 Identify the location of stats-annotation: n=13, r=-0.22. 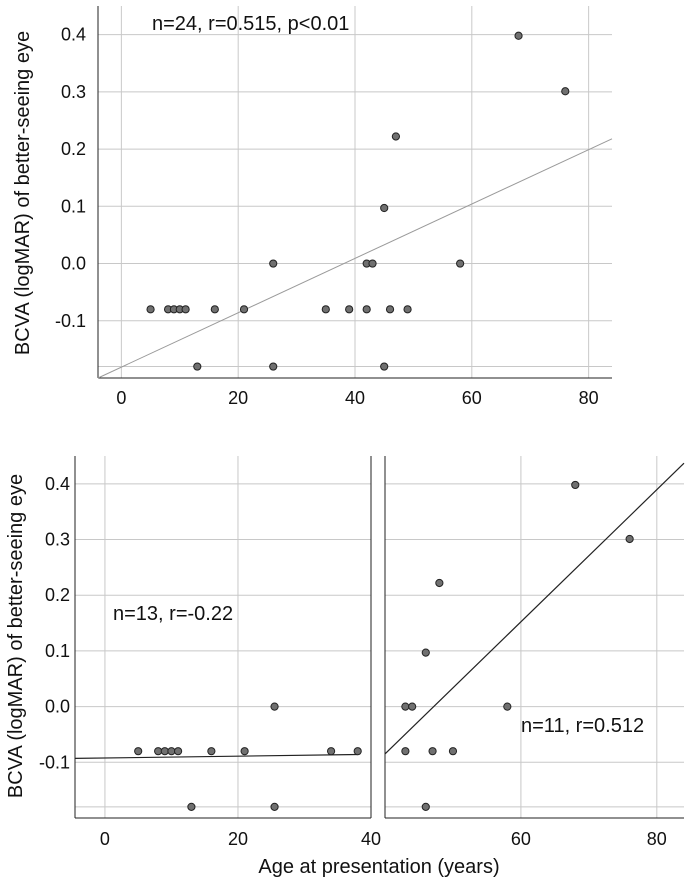
(173, 614).